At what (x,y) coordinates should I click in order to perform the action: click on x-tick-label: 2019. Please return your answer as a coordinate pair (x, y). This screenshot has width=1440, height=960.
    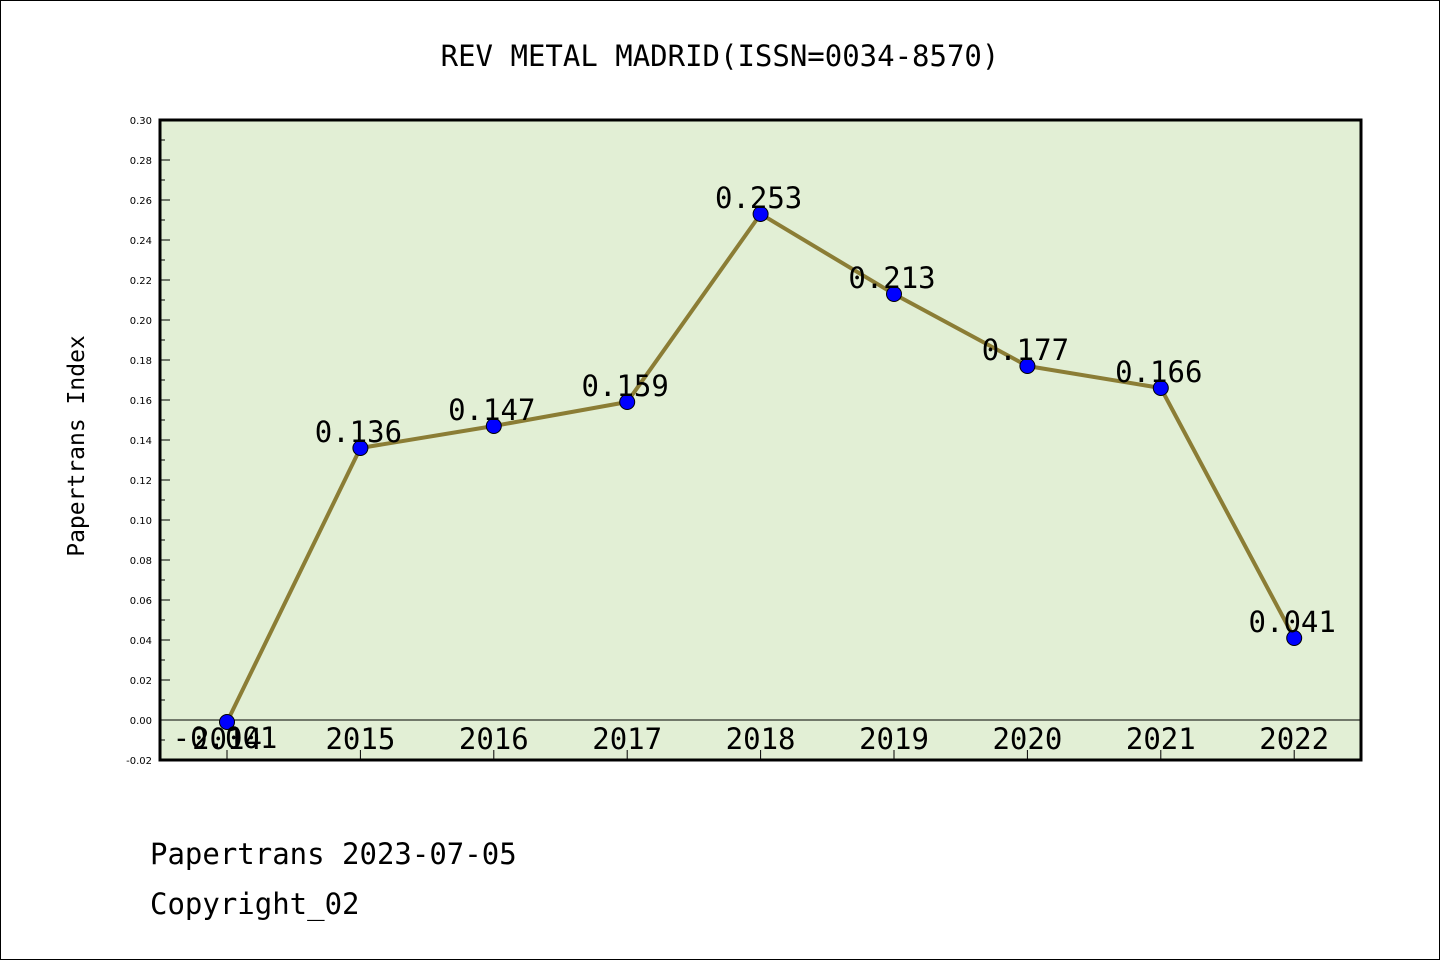
    Looking at the image, I should click on (894, 739).